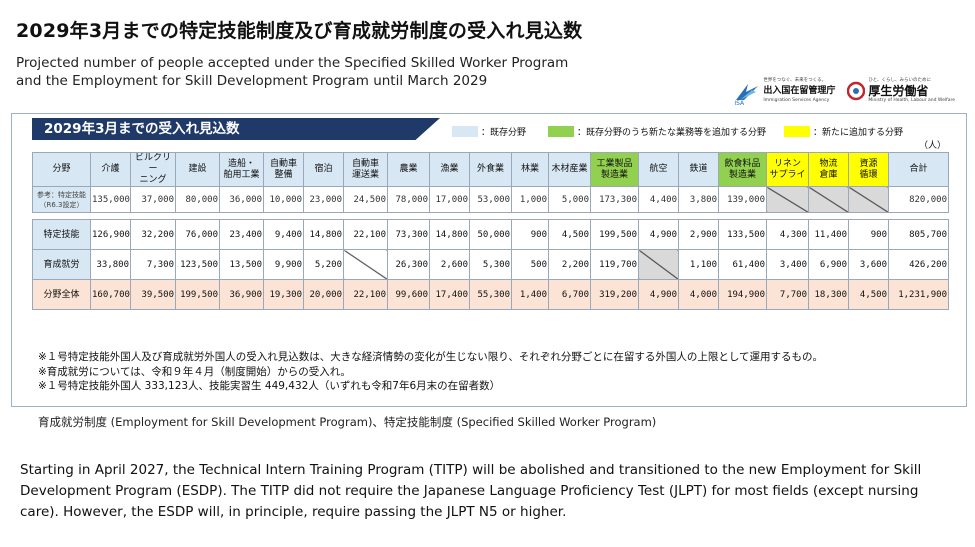 Image resolution: width=975 pixels, height=547 pixels. Describe the element at coordinates (197, 264) in the screenshot. I see `table-cell: 123,500` at that location.